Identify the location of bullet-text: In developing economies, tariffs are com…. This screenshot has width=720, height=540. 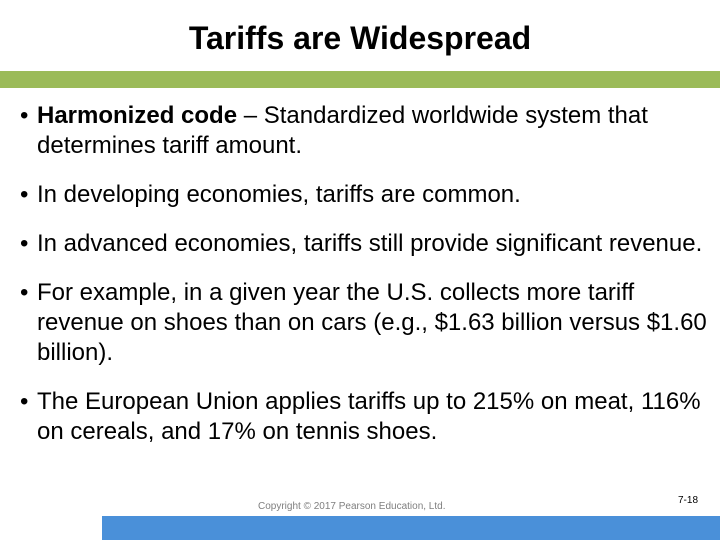
(279, 194).